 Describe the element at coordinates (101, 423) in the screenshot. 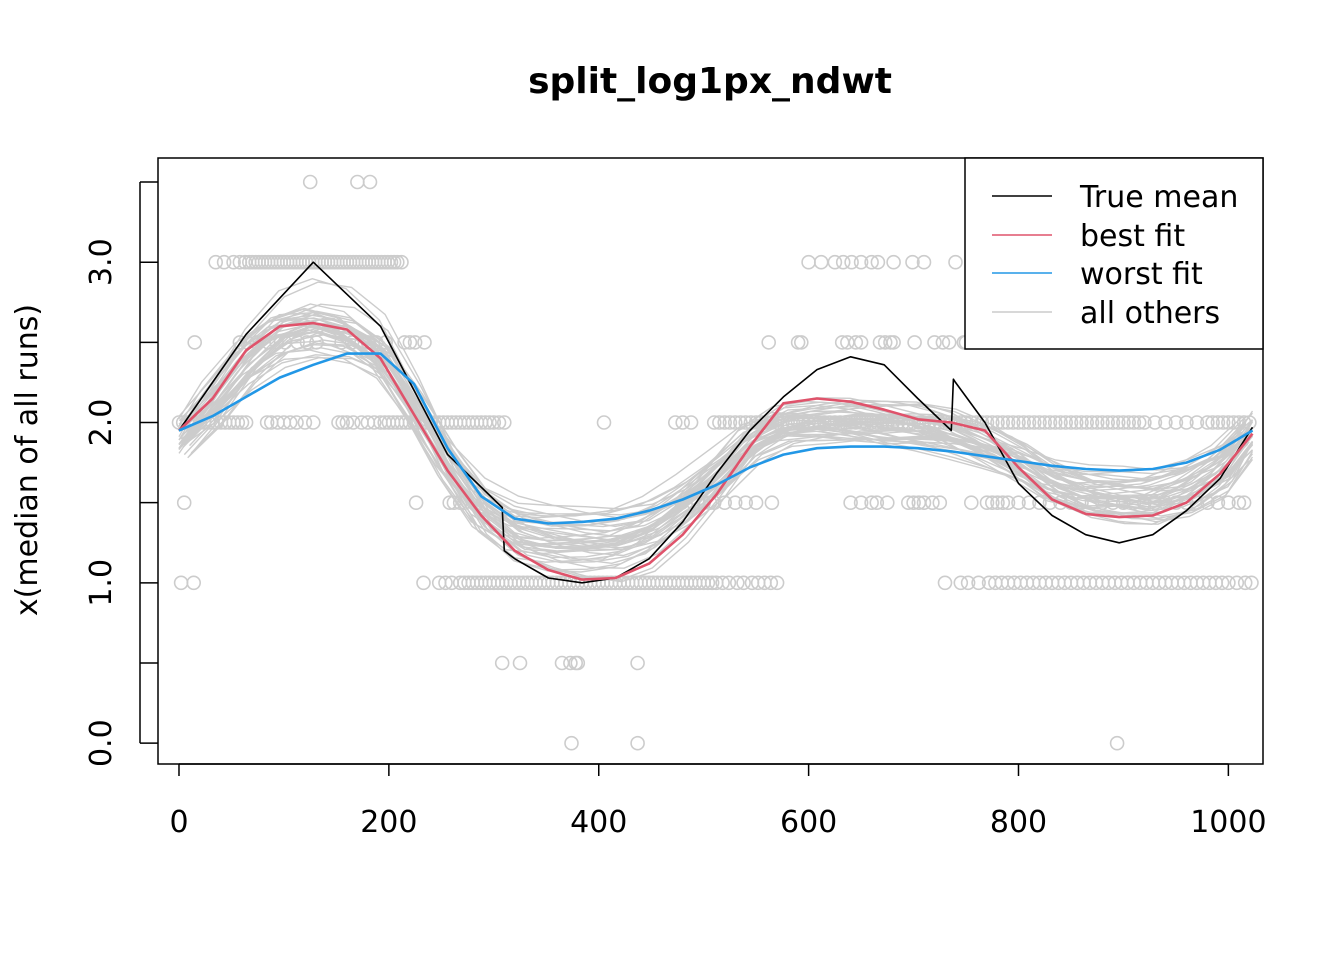

I see `y-tick-label: 2.0` at that location.